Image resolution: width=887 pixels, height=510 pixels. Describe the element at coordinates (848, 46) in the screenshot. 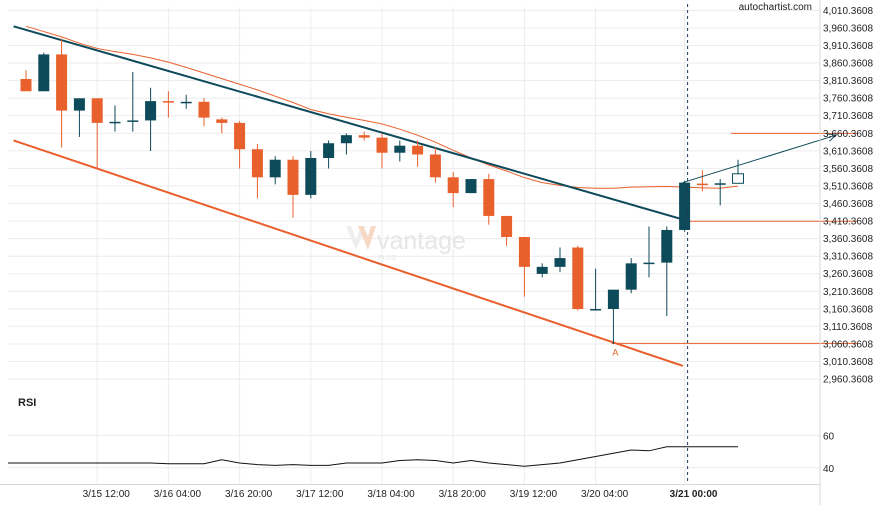

I see `y-tick-label: 3,910.3608` at that location.